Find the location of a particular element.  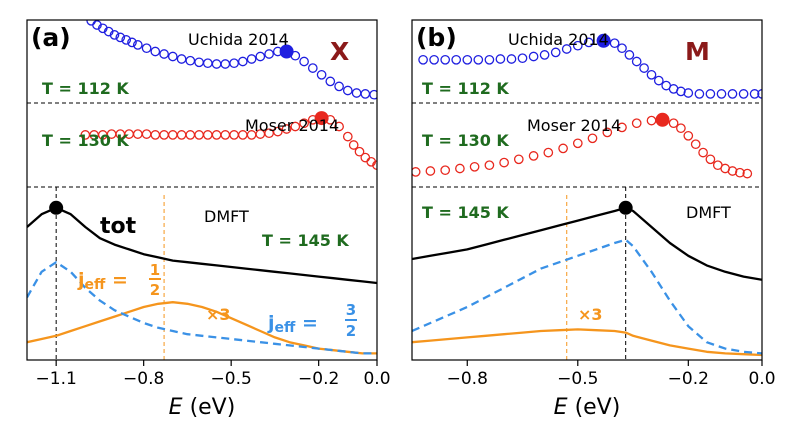

jhalf-factor: ×3 is located at coordinates (590, 314).